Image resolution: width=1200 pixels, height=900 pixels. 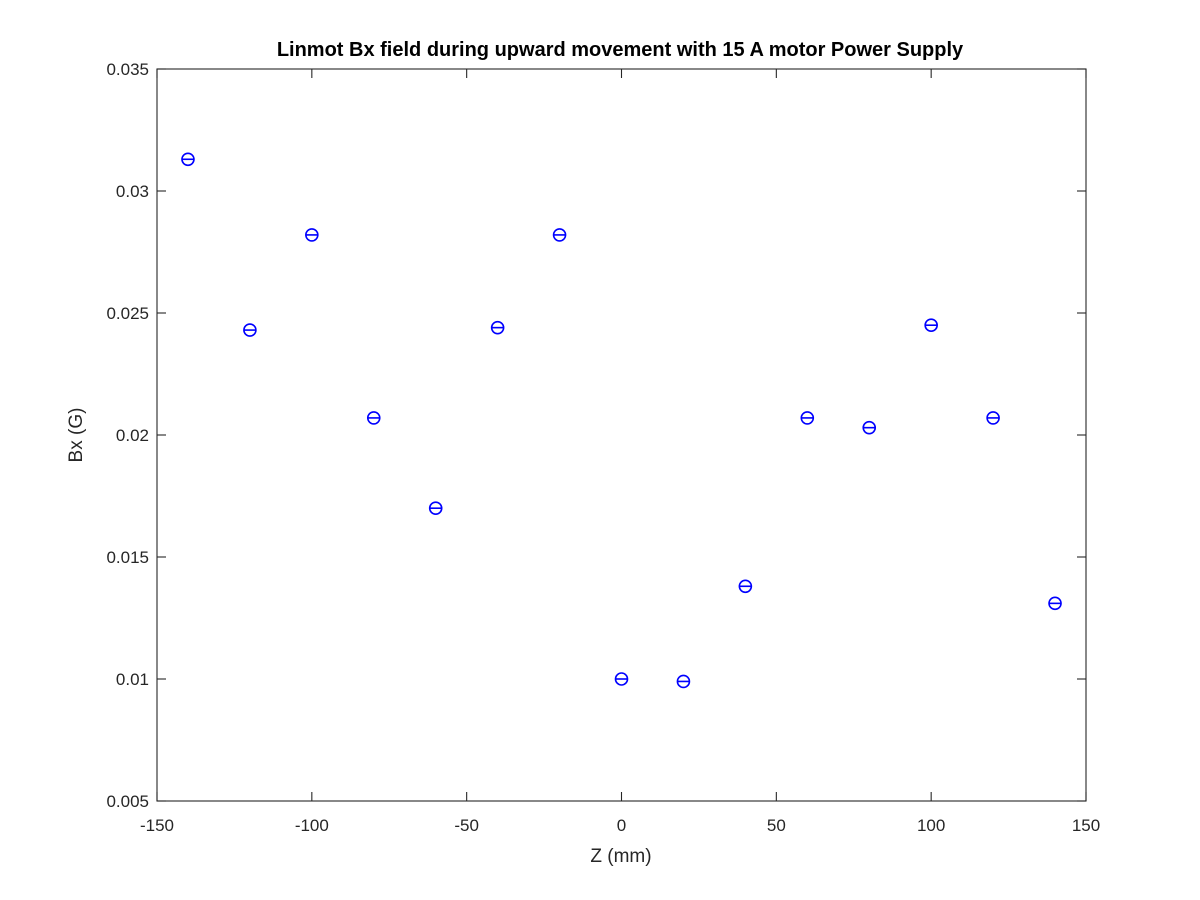 I want to click on x-tick-label: 0, so click(x=621, y=825).